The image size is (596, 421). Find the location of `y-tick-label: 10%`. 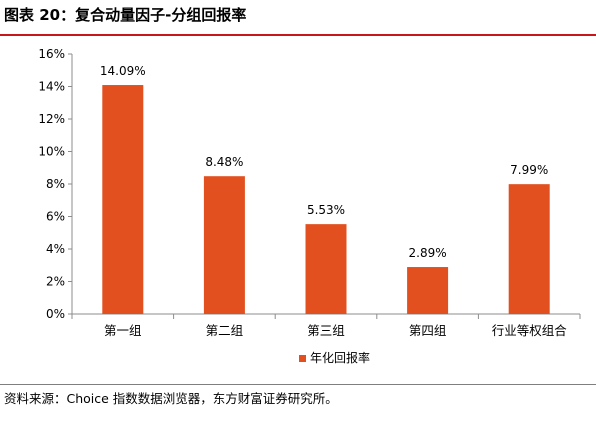

y-tick-label: 10% is located at coordinates (51, 152).